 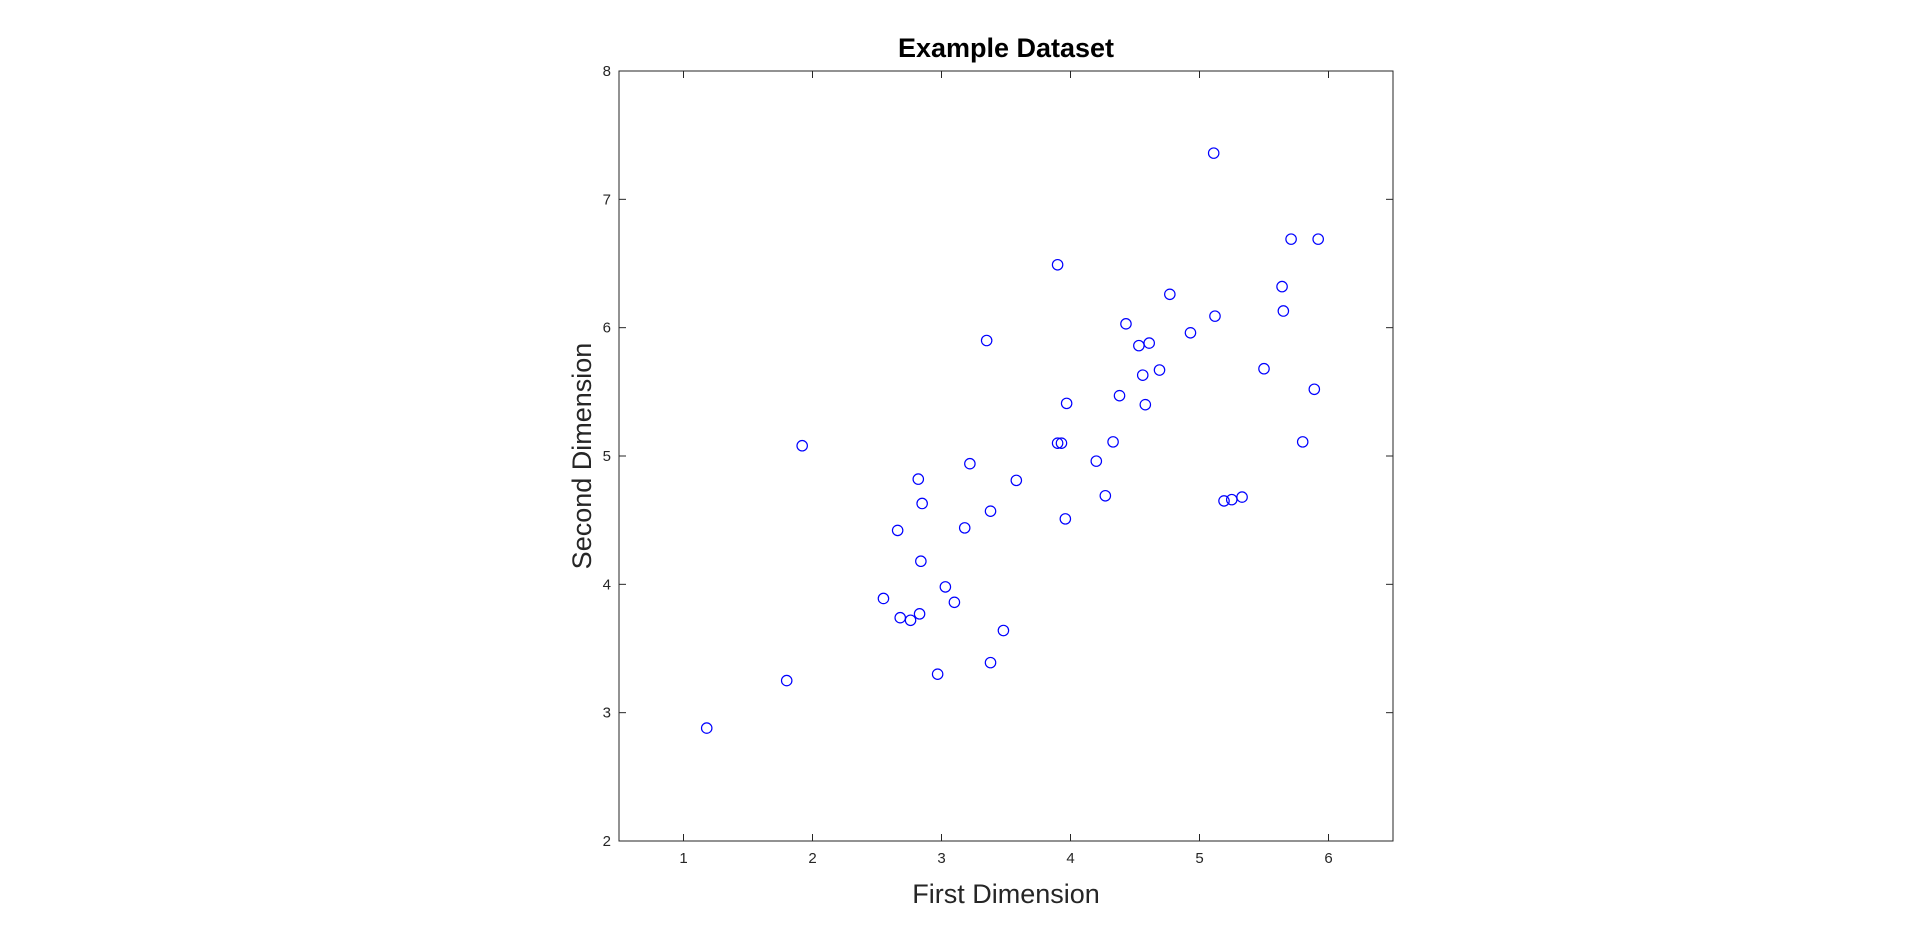 I want to click on x-tick-label: 5, so click(x=1199, y=858).